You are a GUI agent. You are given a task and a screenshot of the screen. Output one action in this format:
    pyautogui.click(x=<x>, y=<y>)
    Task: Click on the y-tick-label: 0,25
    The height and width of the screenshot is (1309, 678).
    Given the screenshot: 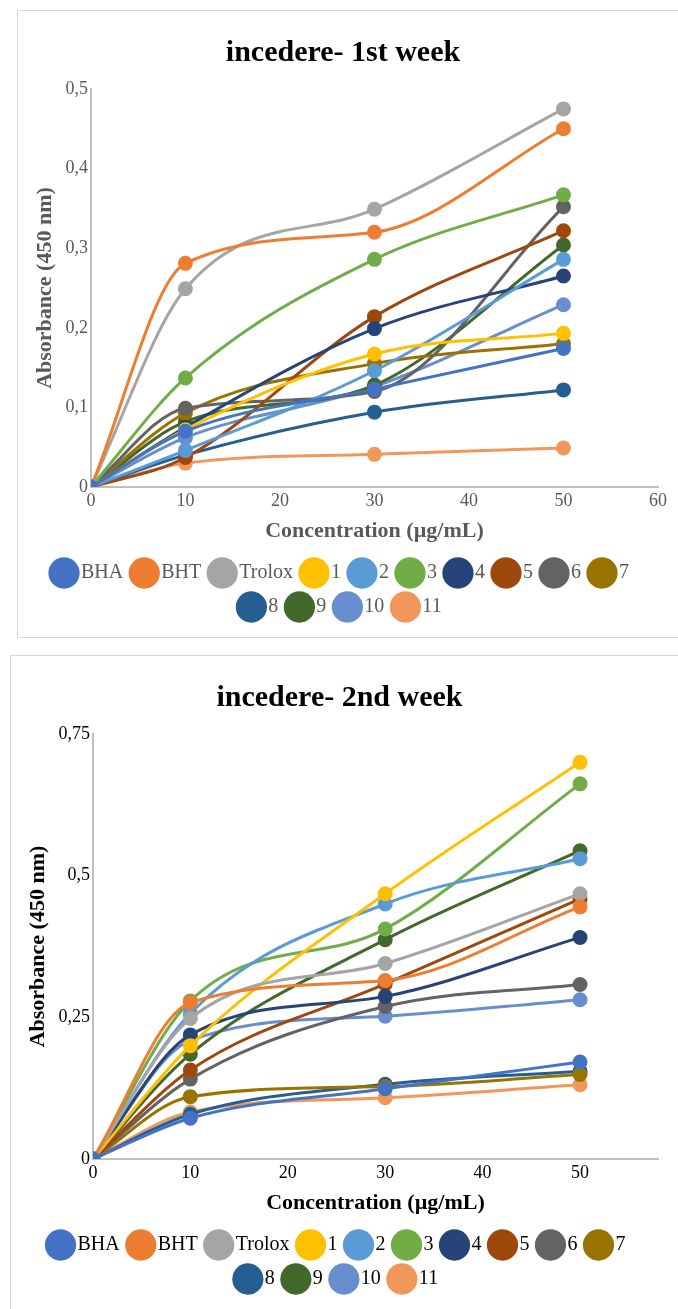 What is the action you would take?
    pyautogui.click(x=74, y=1016)
    